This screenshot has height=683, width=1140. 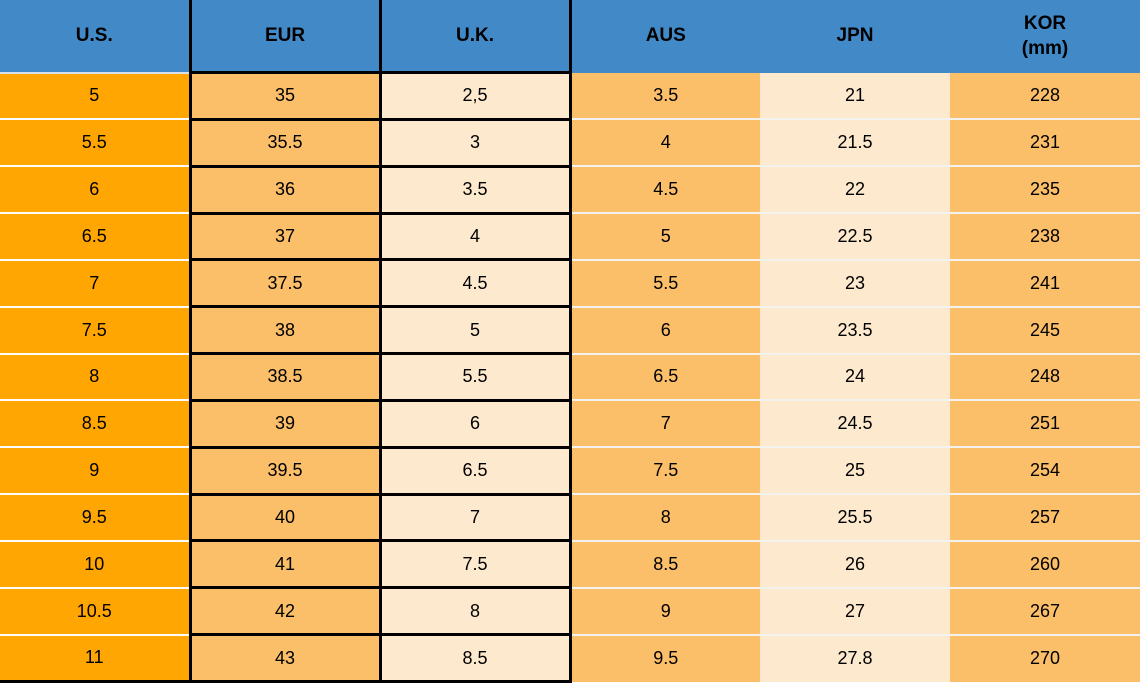 I want to click on cell-eur: 43, so click(x=286, y=658).